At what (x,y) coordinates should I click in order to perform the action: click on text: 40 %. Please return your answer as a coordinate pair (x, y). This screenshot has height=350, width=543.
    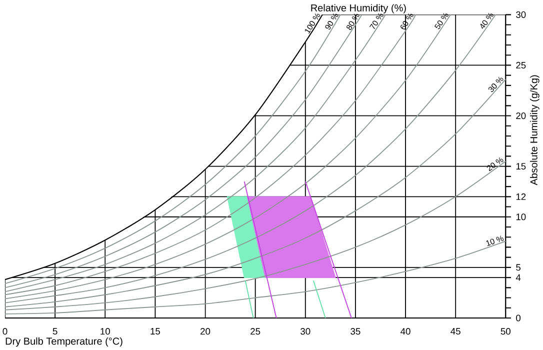
    Looking at the image, I should click on (487, 20).